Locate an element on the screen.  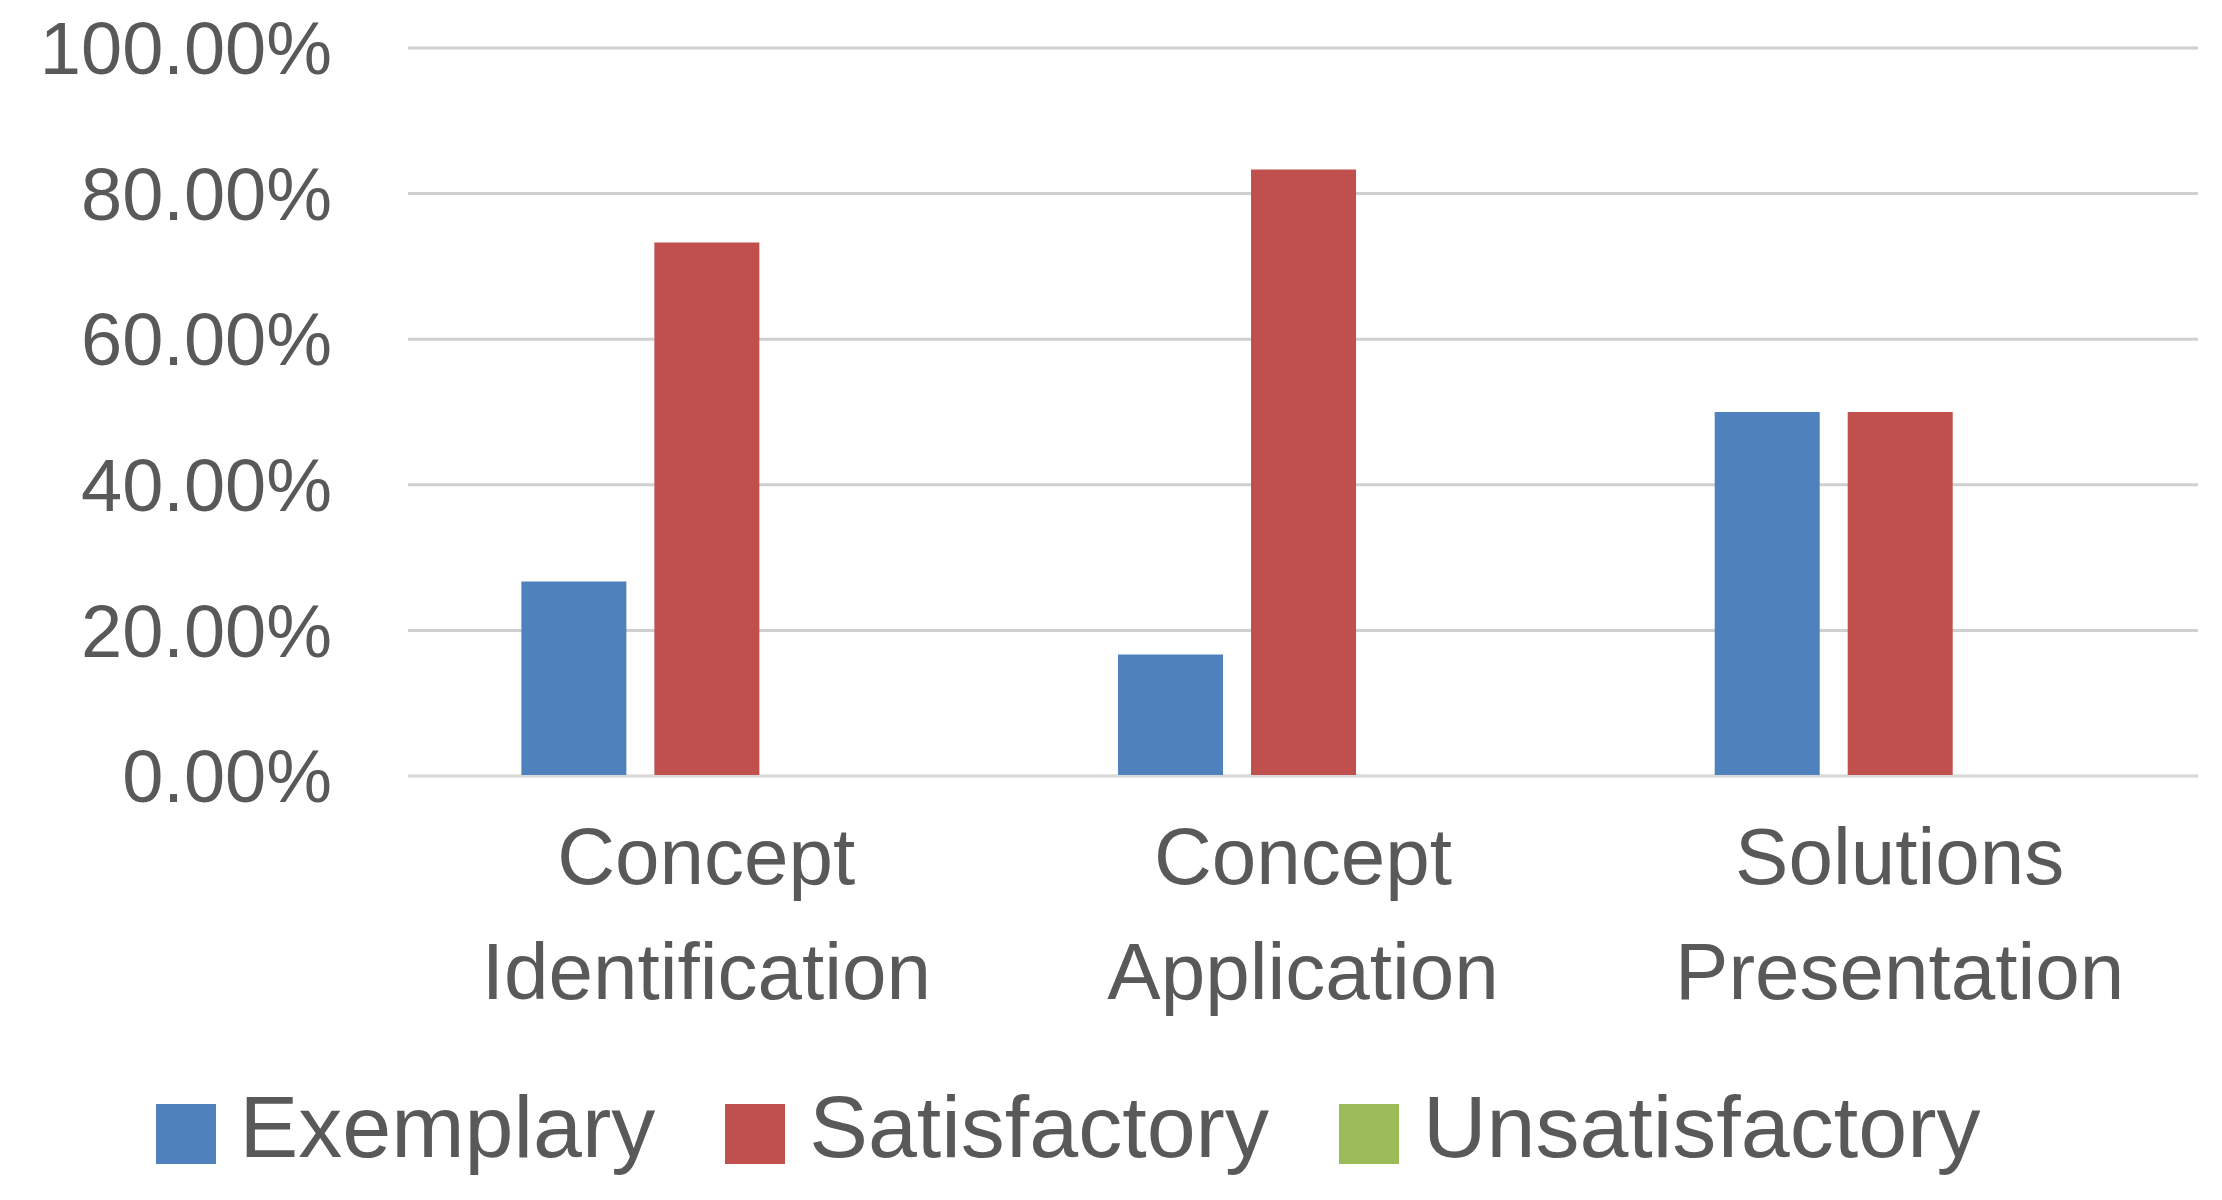
y-tick-label: 100.00% is located at coordinates (185, 49).